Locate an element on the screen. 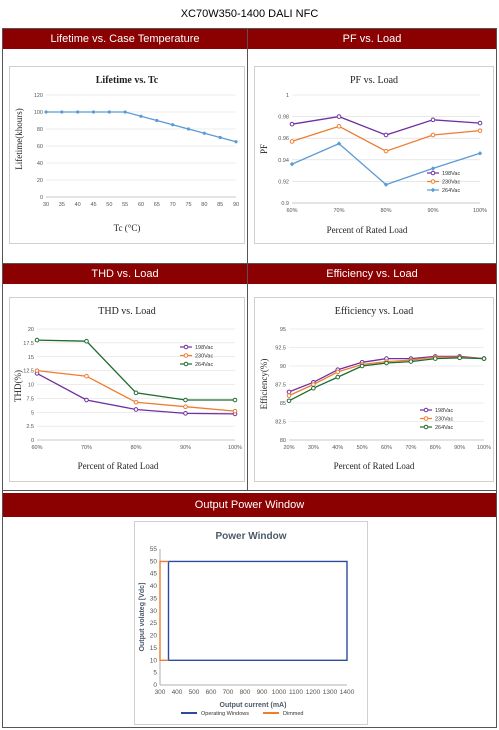 This screenshot has height=730, width=499. thd-ytick-label: 7.5 is located at coordinates (30, 399).